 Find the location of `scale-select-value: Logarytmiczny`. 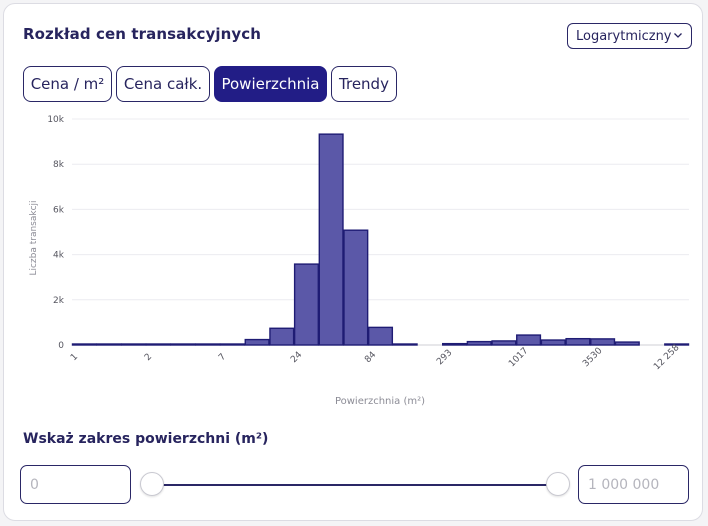

scale-select-value: Logarytmiczny is located at coordinates (624, 36).